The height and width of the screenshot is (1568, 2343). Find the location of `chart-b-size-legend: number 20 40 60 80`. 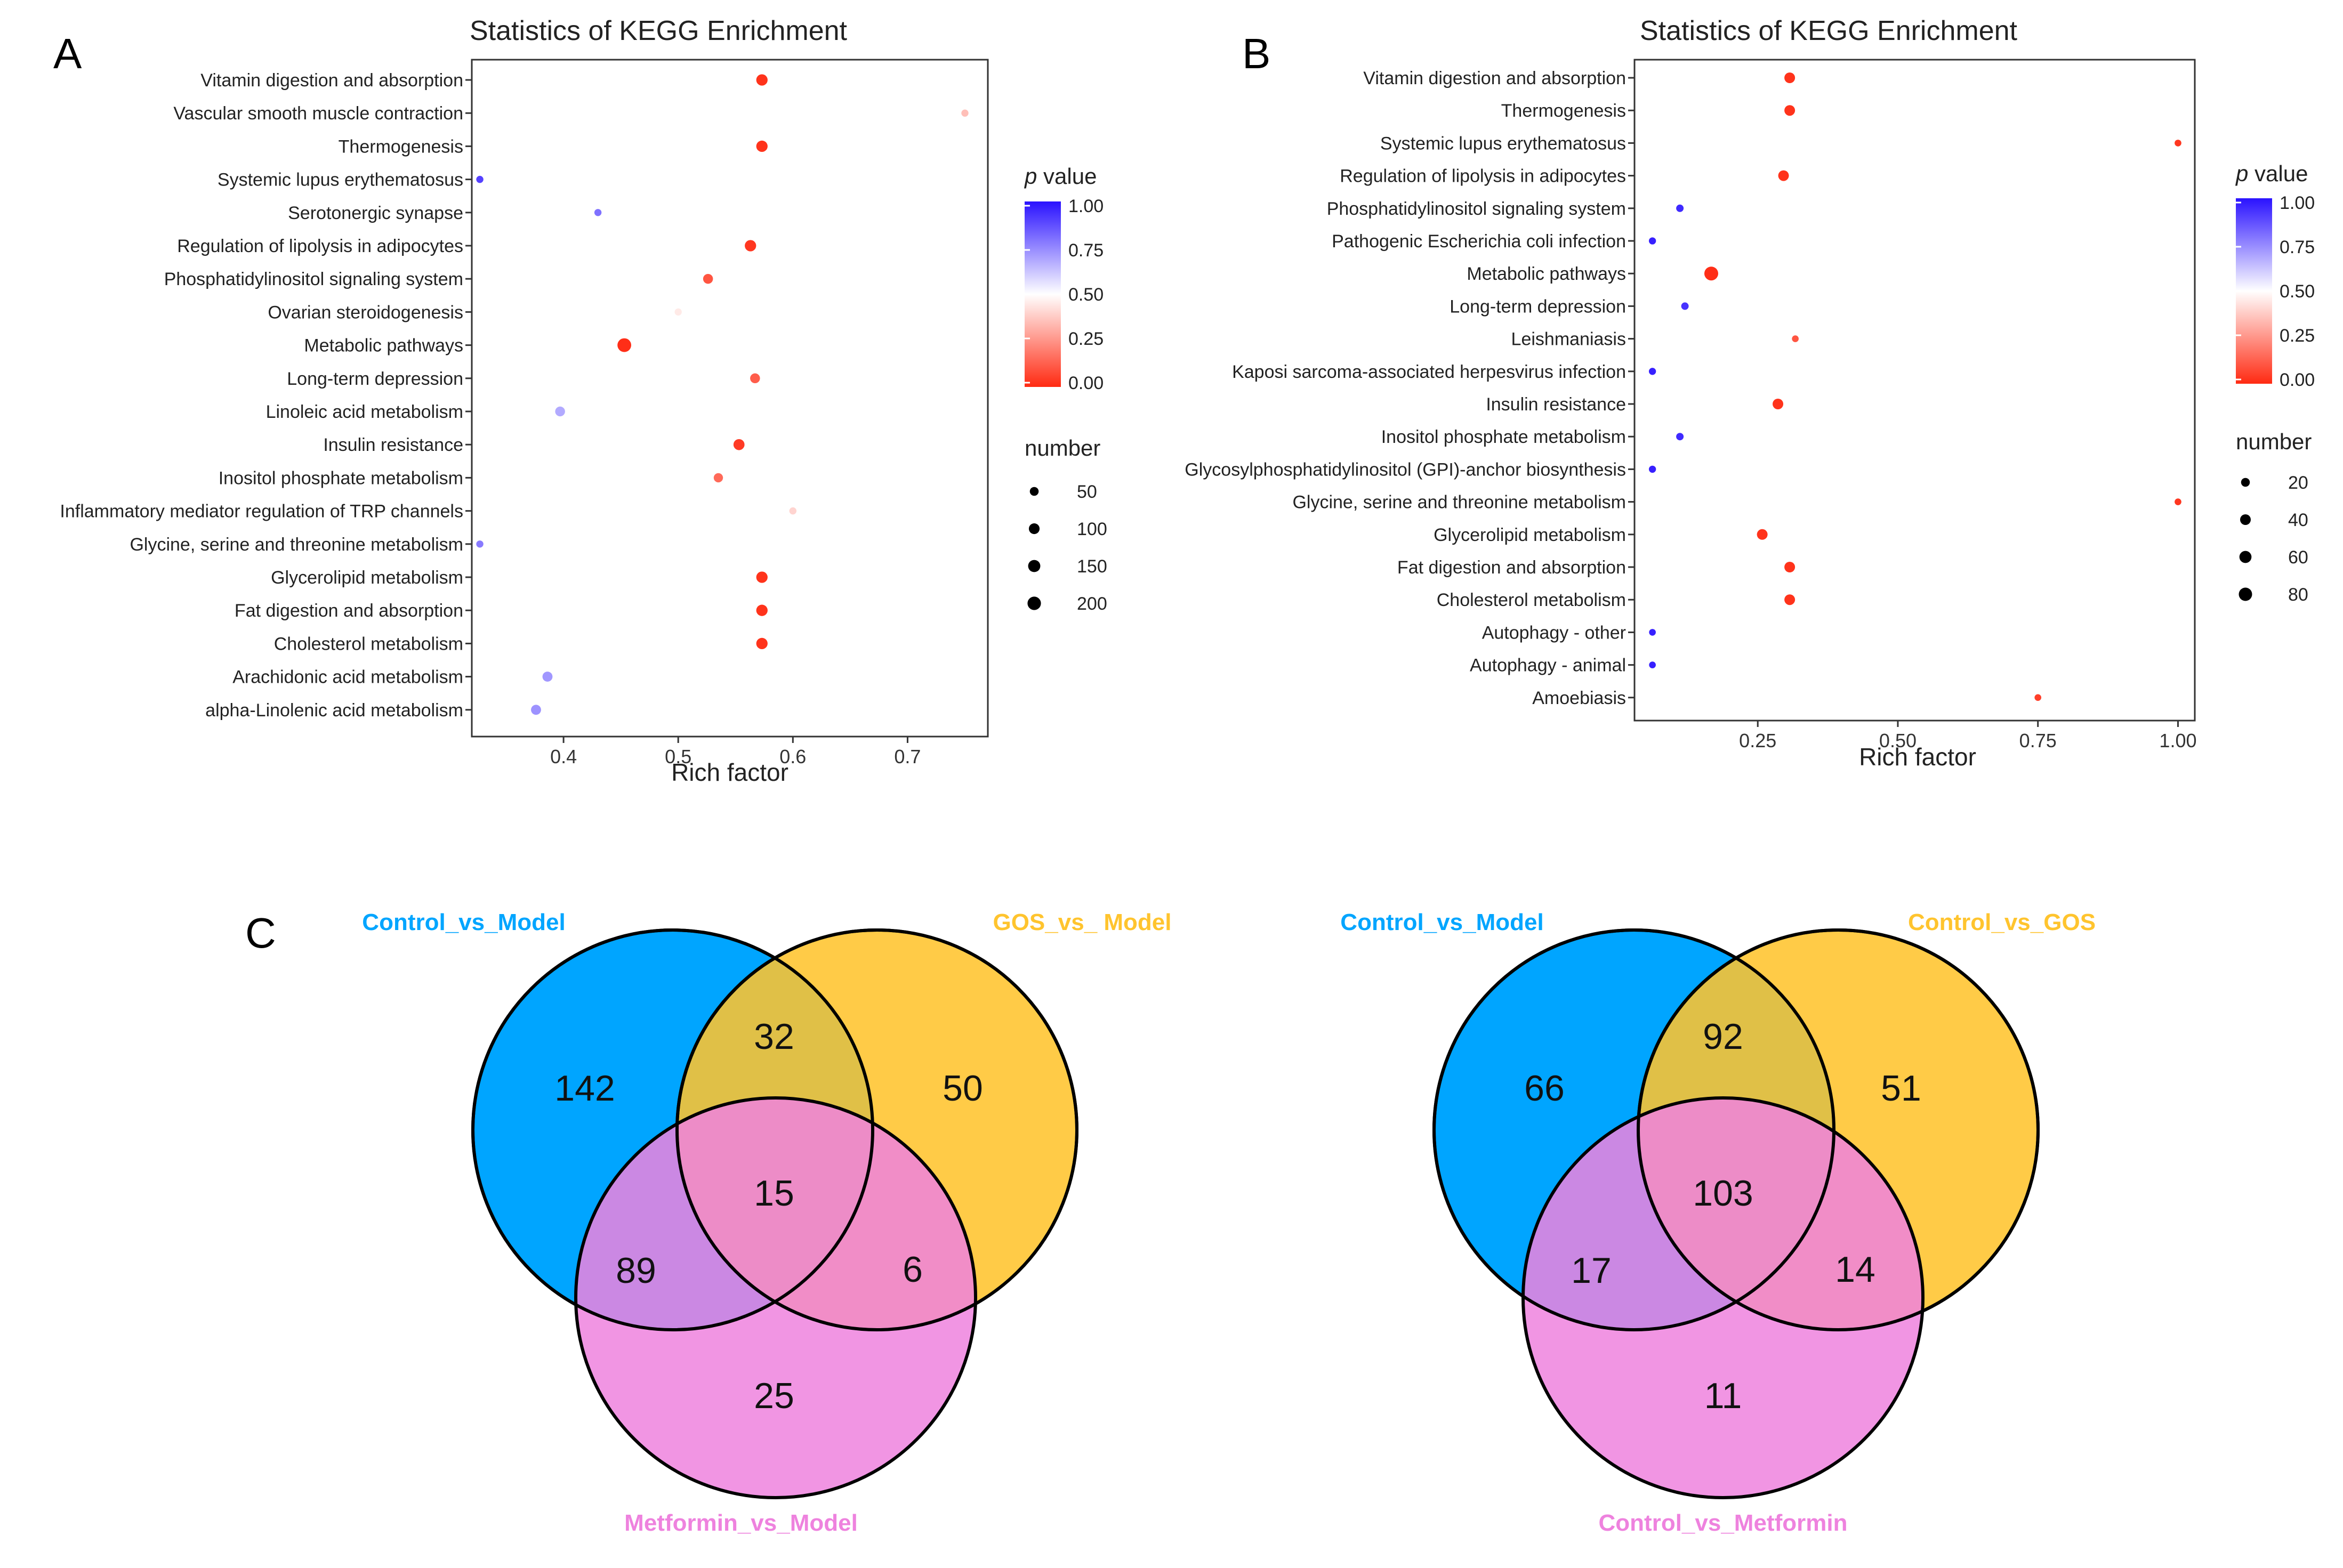

chart-b-size-legend: number 20 40 60 80 is located at coordinates (2274, 517).